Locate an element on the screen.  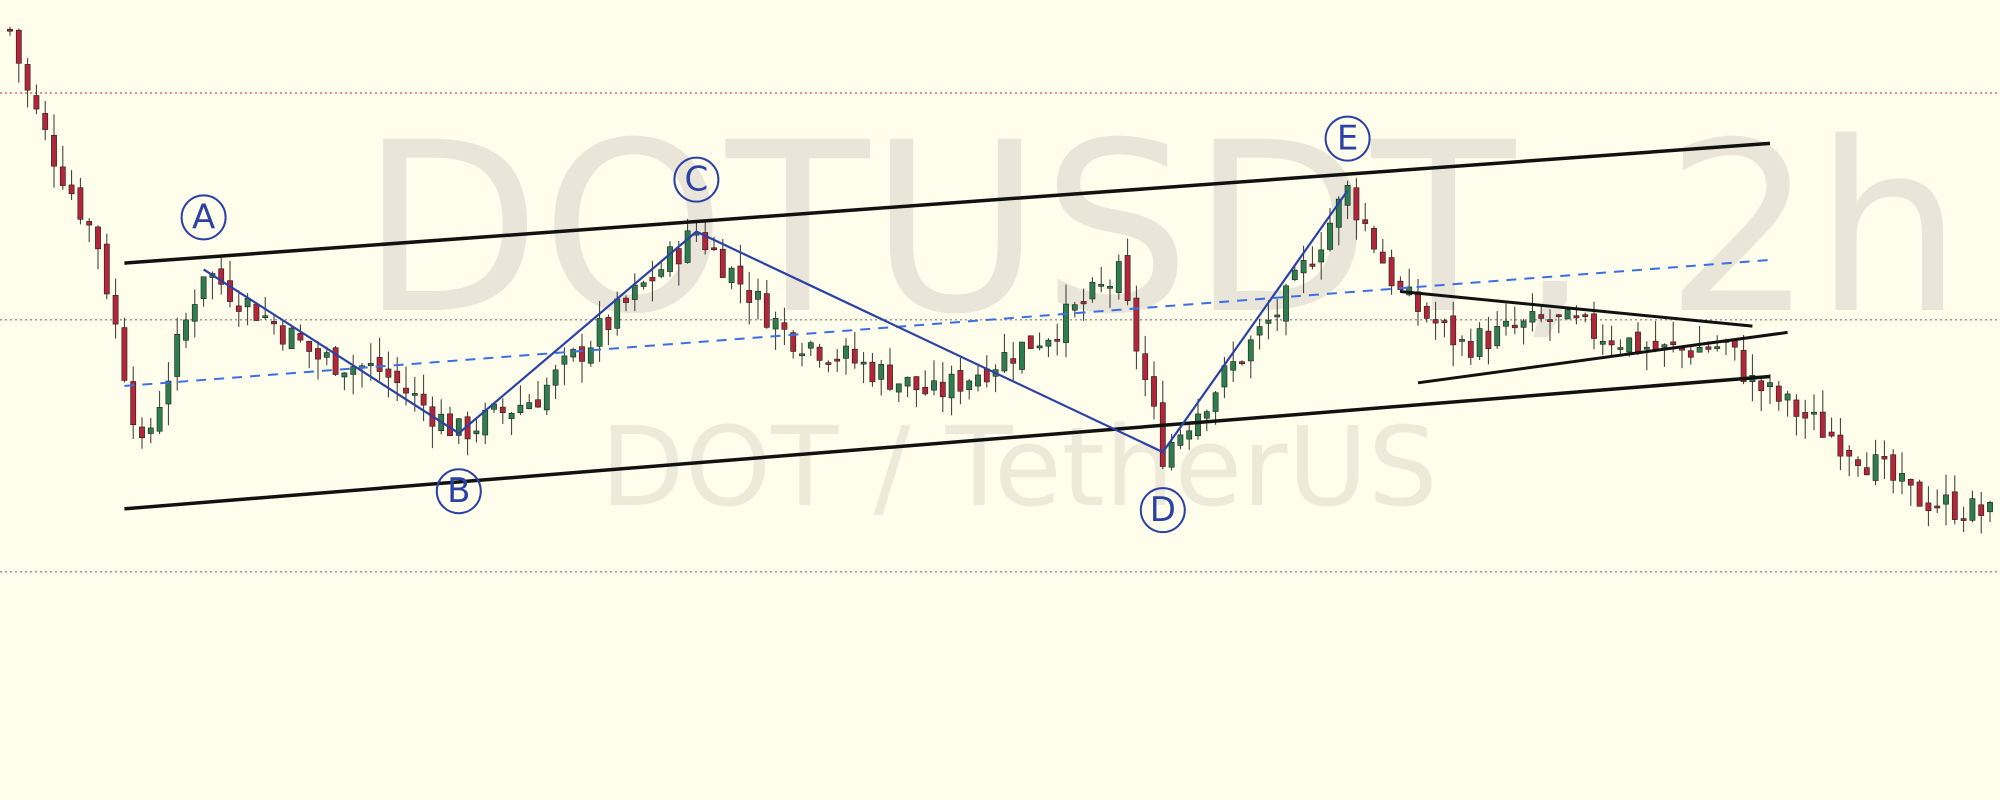
channel-midline is located at coordinates (947, 322).